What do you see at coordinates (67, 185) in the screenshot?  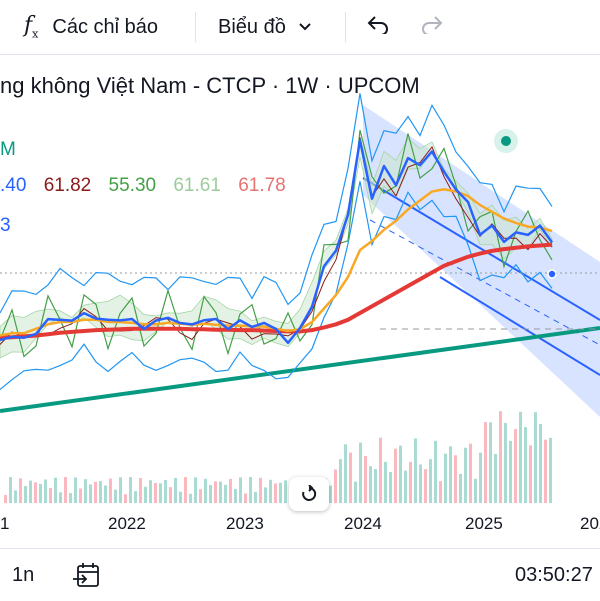 I see `legend-value: 61.82` at bounding box center [67, 185].